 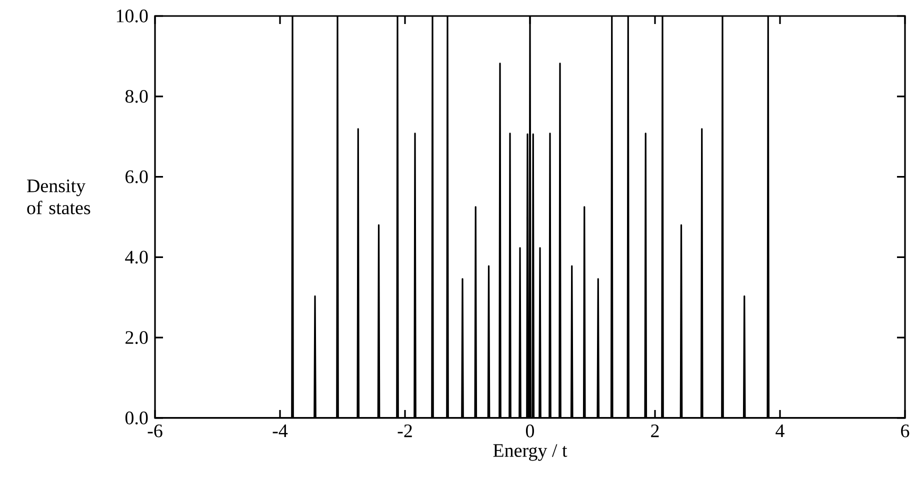 What do you see at coordinates (136, 257) in the screenshot?
I see `y-tick-label: 4.0` at bounding box center [136, 257].